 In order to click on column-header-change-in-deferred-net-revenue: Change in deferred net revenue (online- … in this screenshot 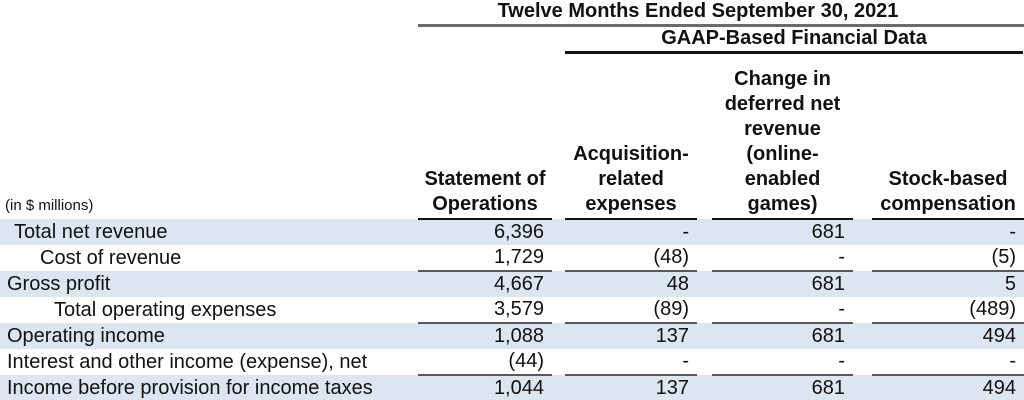, I will do `click(782, 137)`.